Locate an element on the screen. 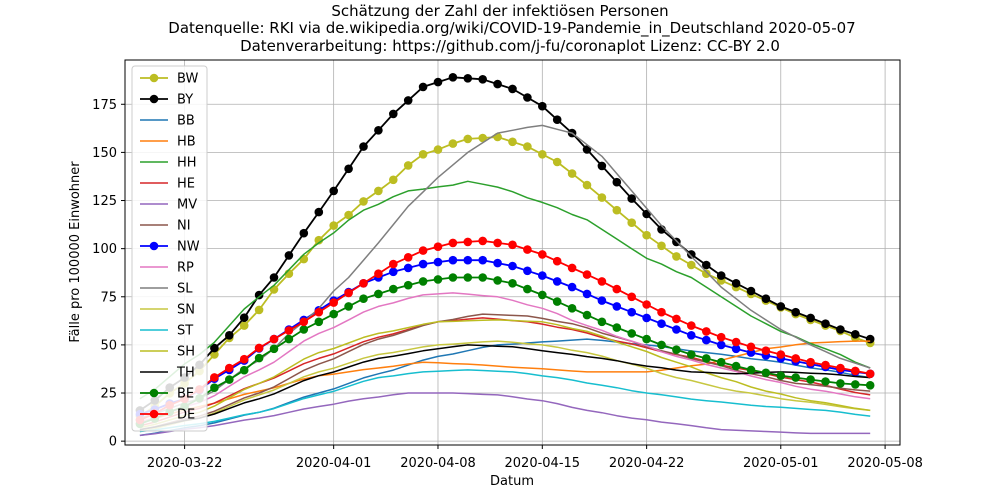  legend-label-hb: HB is located at coordinates (186, 142).